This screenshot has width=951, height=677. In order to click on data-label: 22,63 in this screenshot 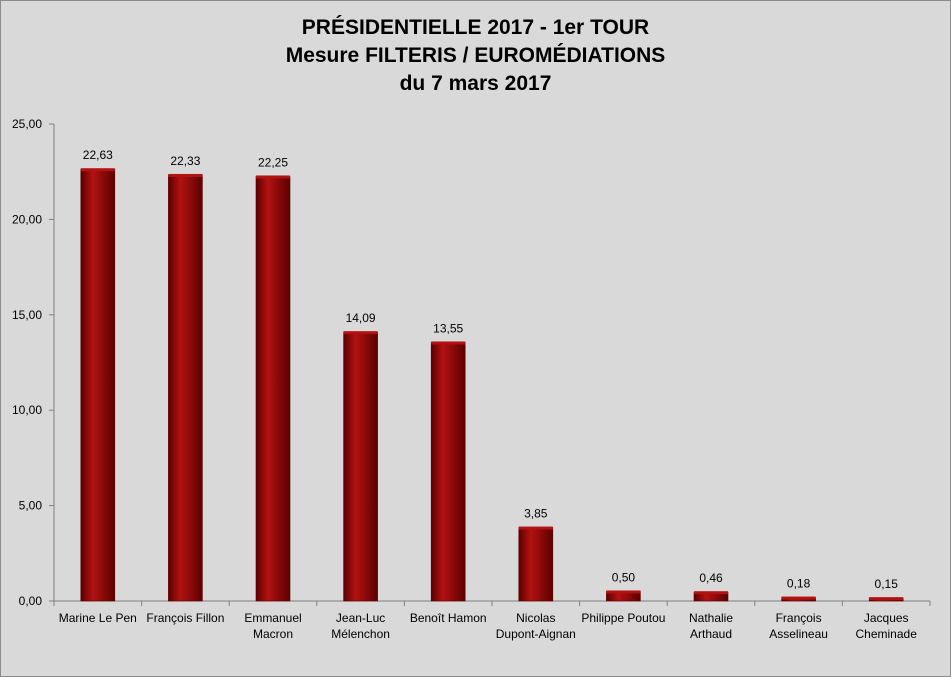, I will do `click(98, 155)`.